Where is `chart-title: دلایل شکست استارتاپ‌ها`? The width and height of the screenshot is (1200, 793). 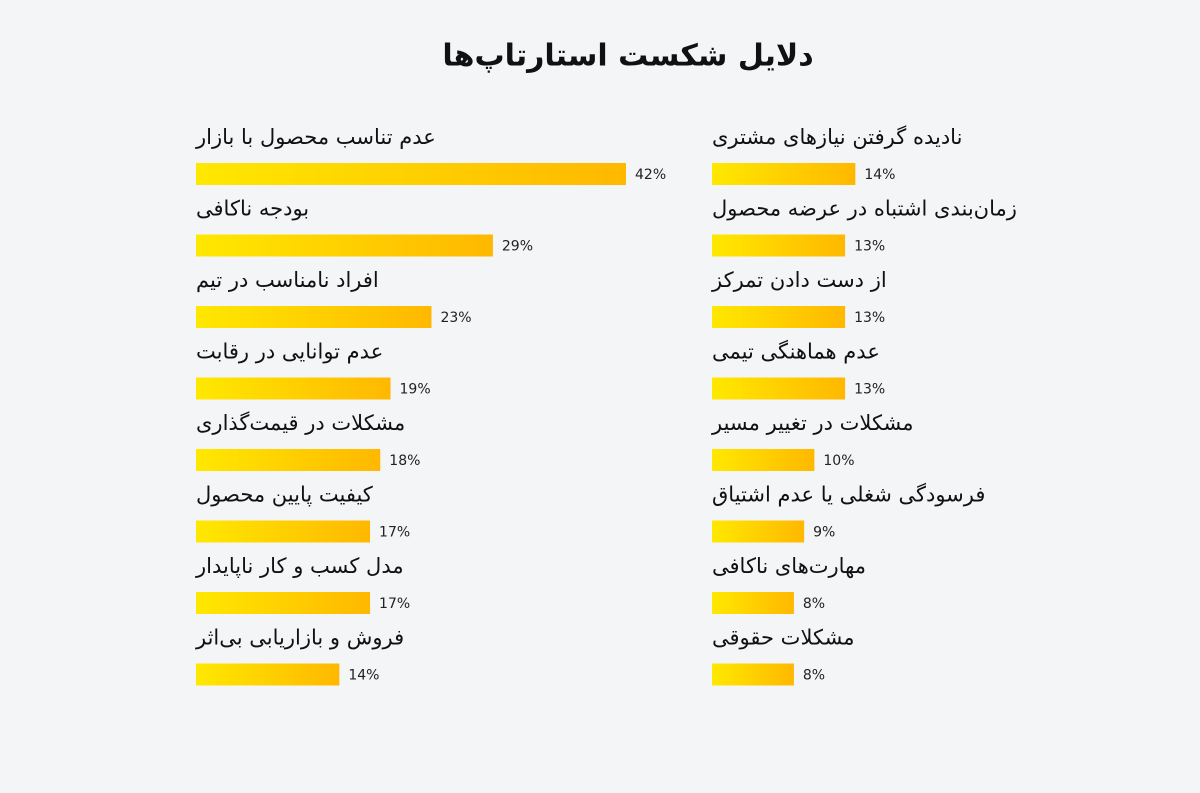
chart-title: دلایل شکست استارتاپ‌ها is located at coordinates (627, 56).